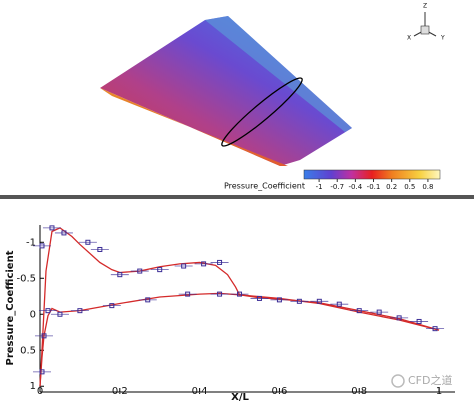  Describe the element at coordinates (425, 24) in the screenshot. I see `axis-triad` at that location.